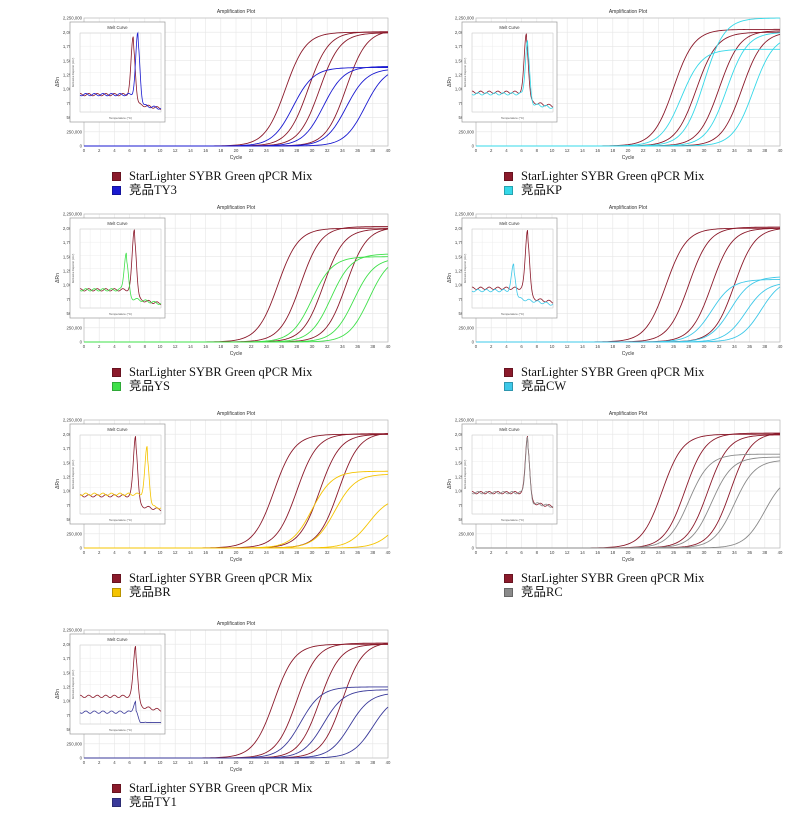 The width and height of the screenshot is (789, 816). Describe the element at coordinates (120, 711) in the screenshot. I see `melt-curve-ty1` at that location.